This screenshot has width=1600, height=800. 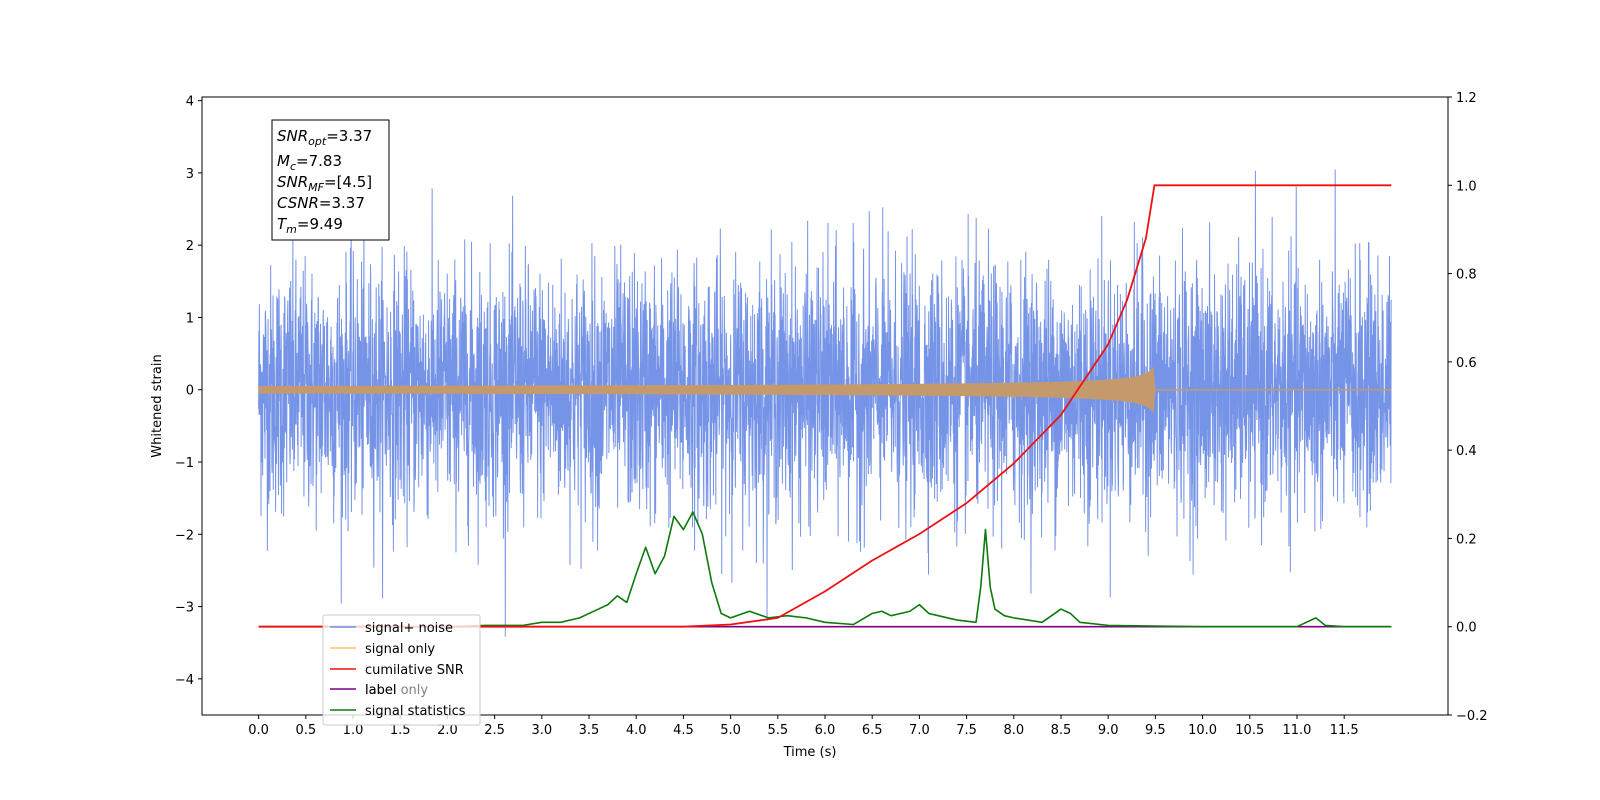 I want to click on x-tick-label: 7.0, so click(x=919, y=730).